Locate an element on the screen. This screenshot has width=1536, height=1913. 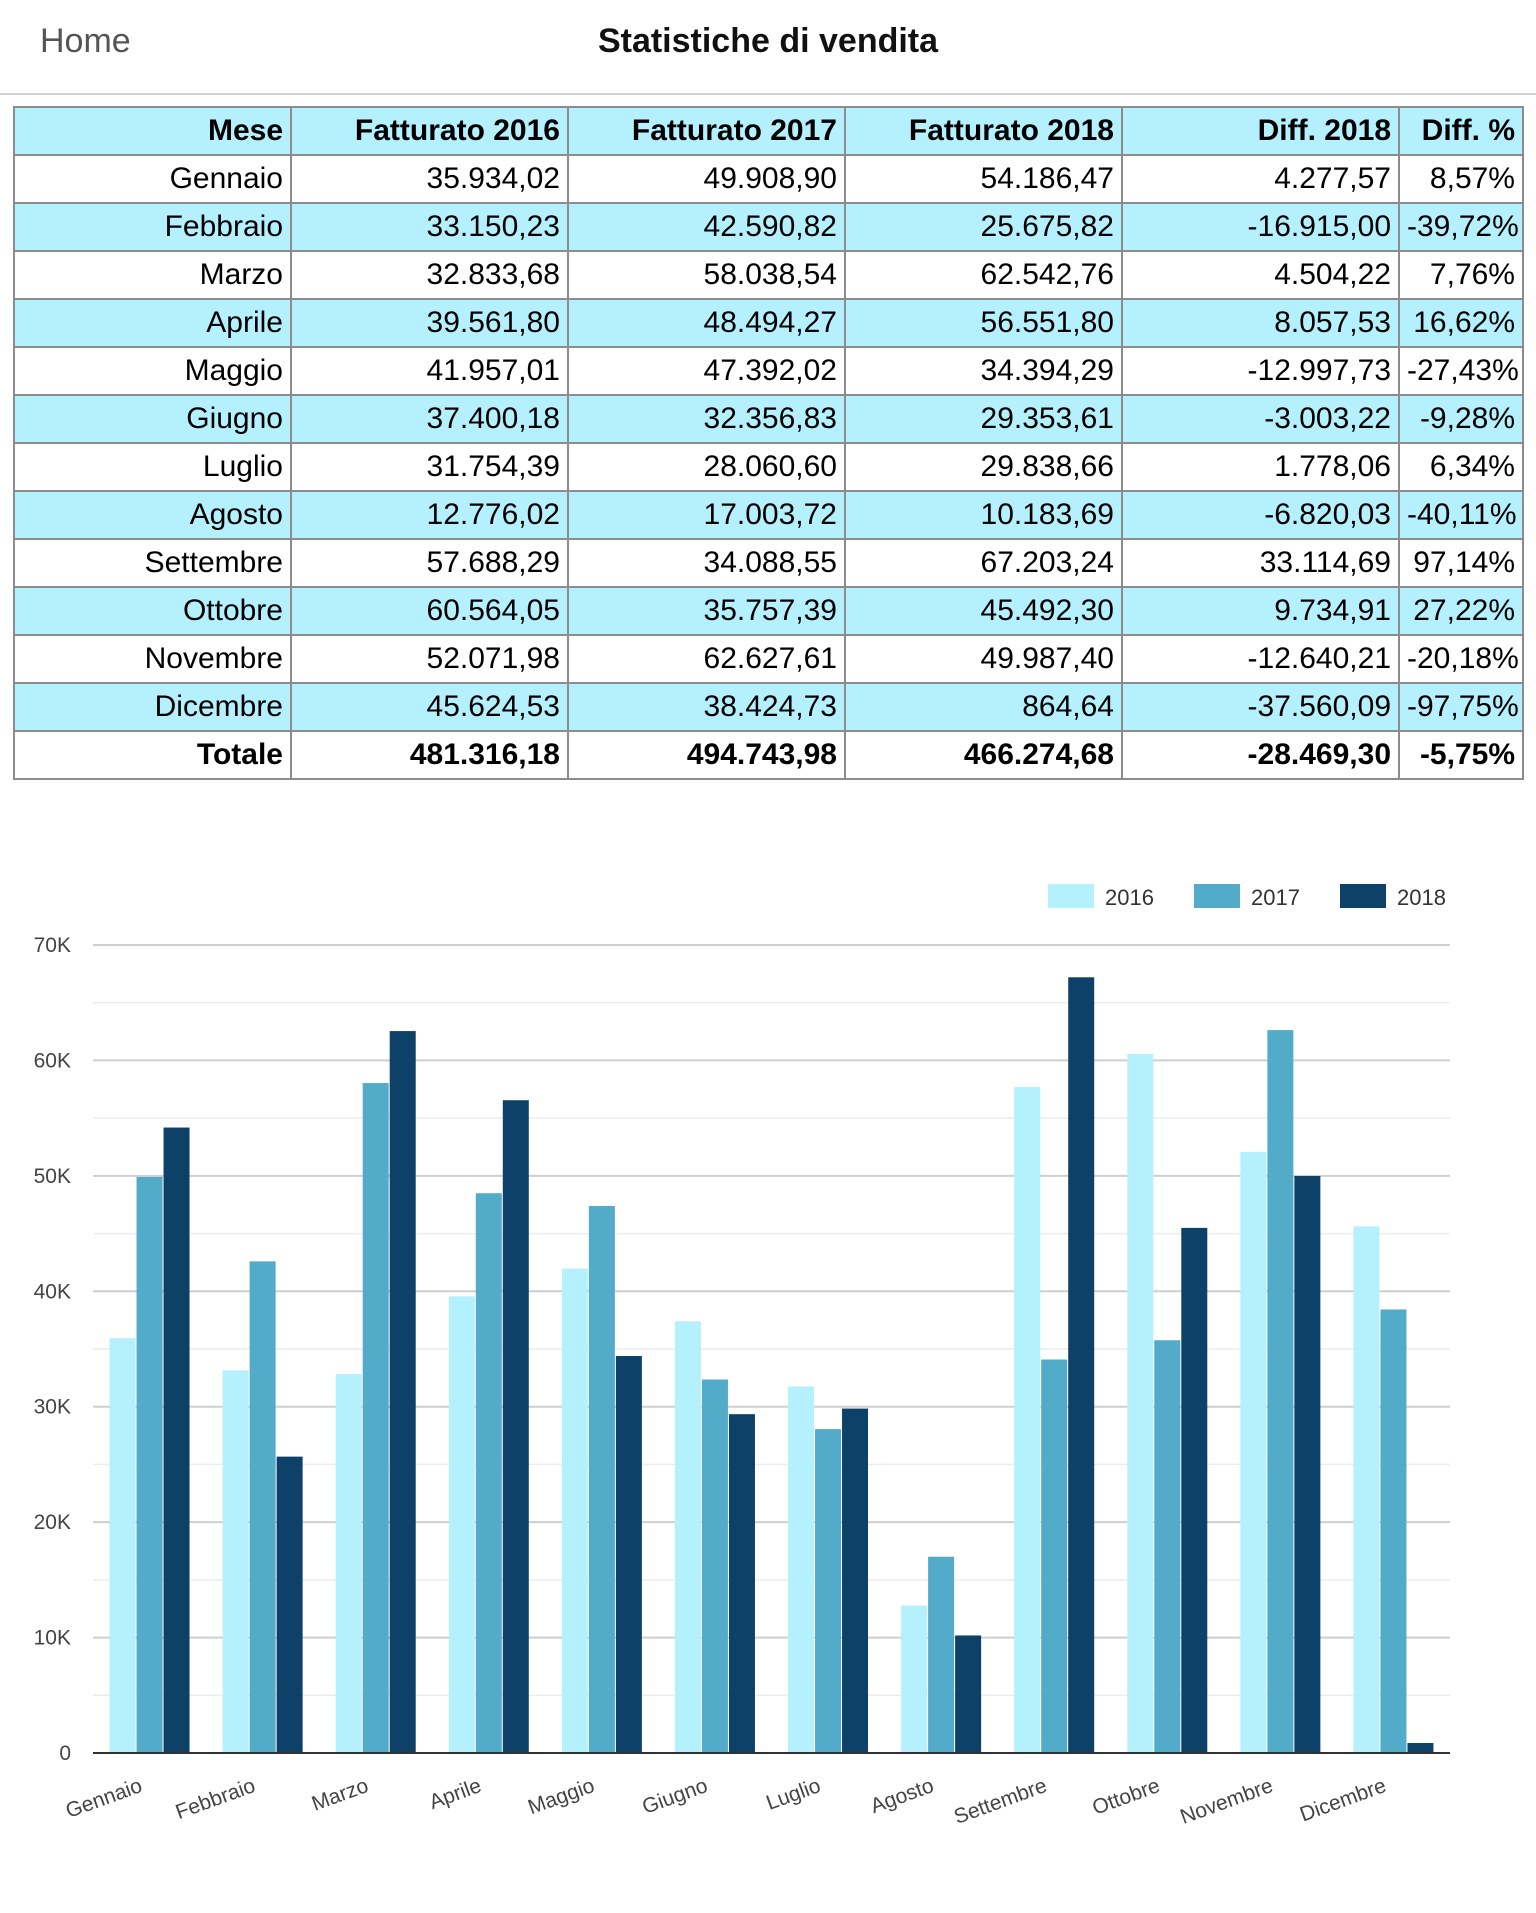
table-cell: 35.934,02 is located at coordinates (429, 179).